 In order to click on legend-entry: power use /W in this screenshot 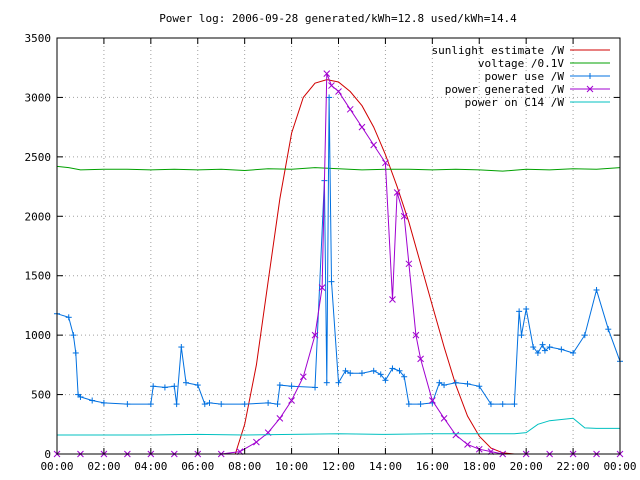, I will do `click(547, 76)`.